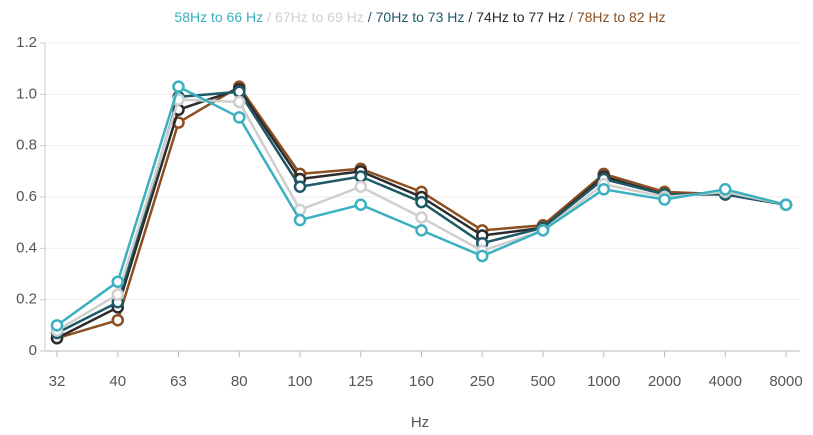 The image size is (813, 435). I want to click on x-tick-label: 40, so click(117, 381).